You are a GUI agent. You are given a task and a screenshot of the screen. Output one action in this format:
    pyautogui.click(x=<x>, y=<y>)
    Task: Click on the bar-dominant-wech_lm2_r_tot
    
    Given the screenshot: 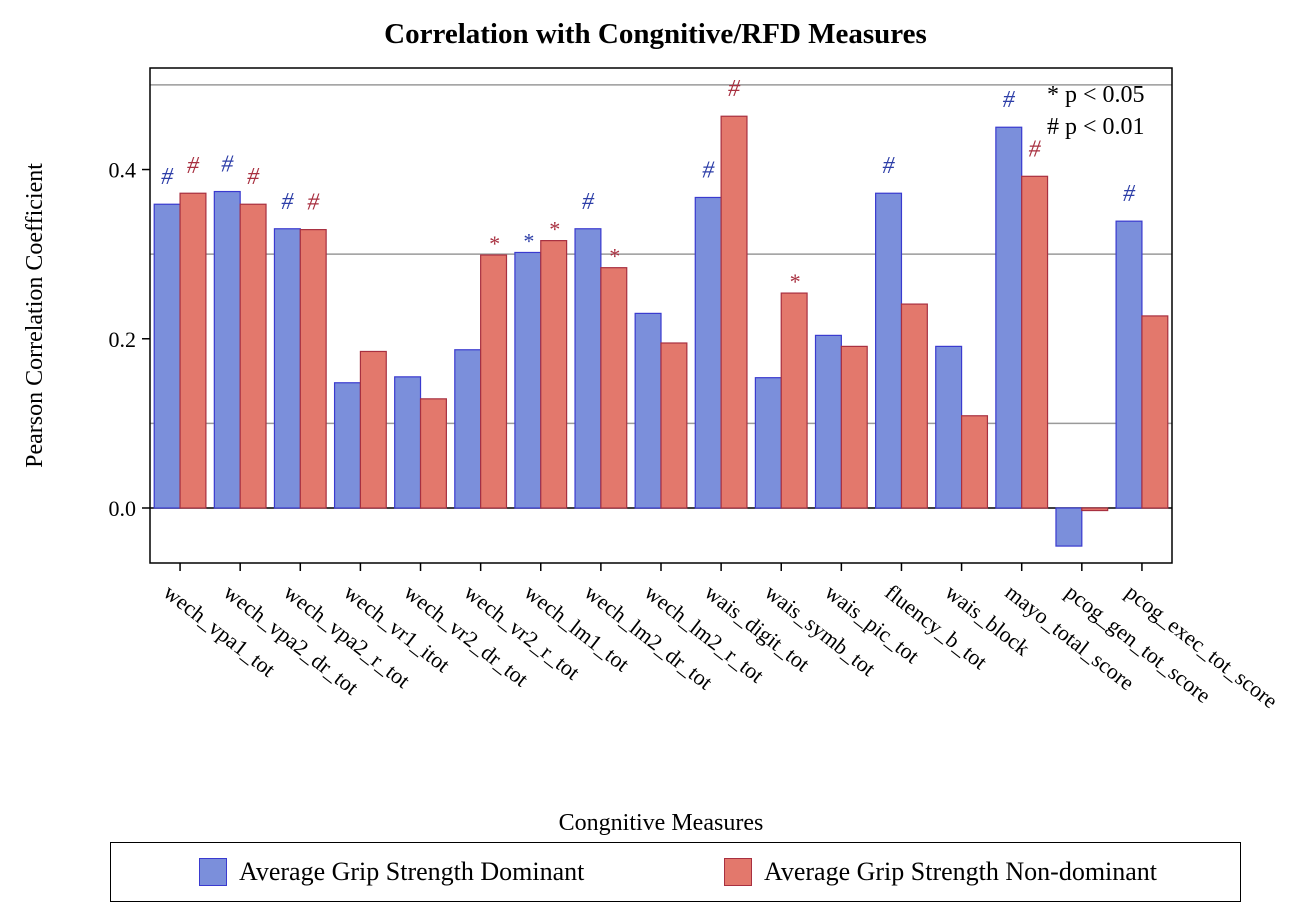 What is the action you would take?
    pyautogui.click(x=648, y=410)
    